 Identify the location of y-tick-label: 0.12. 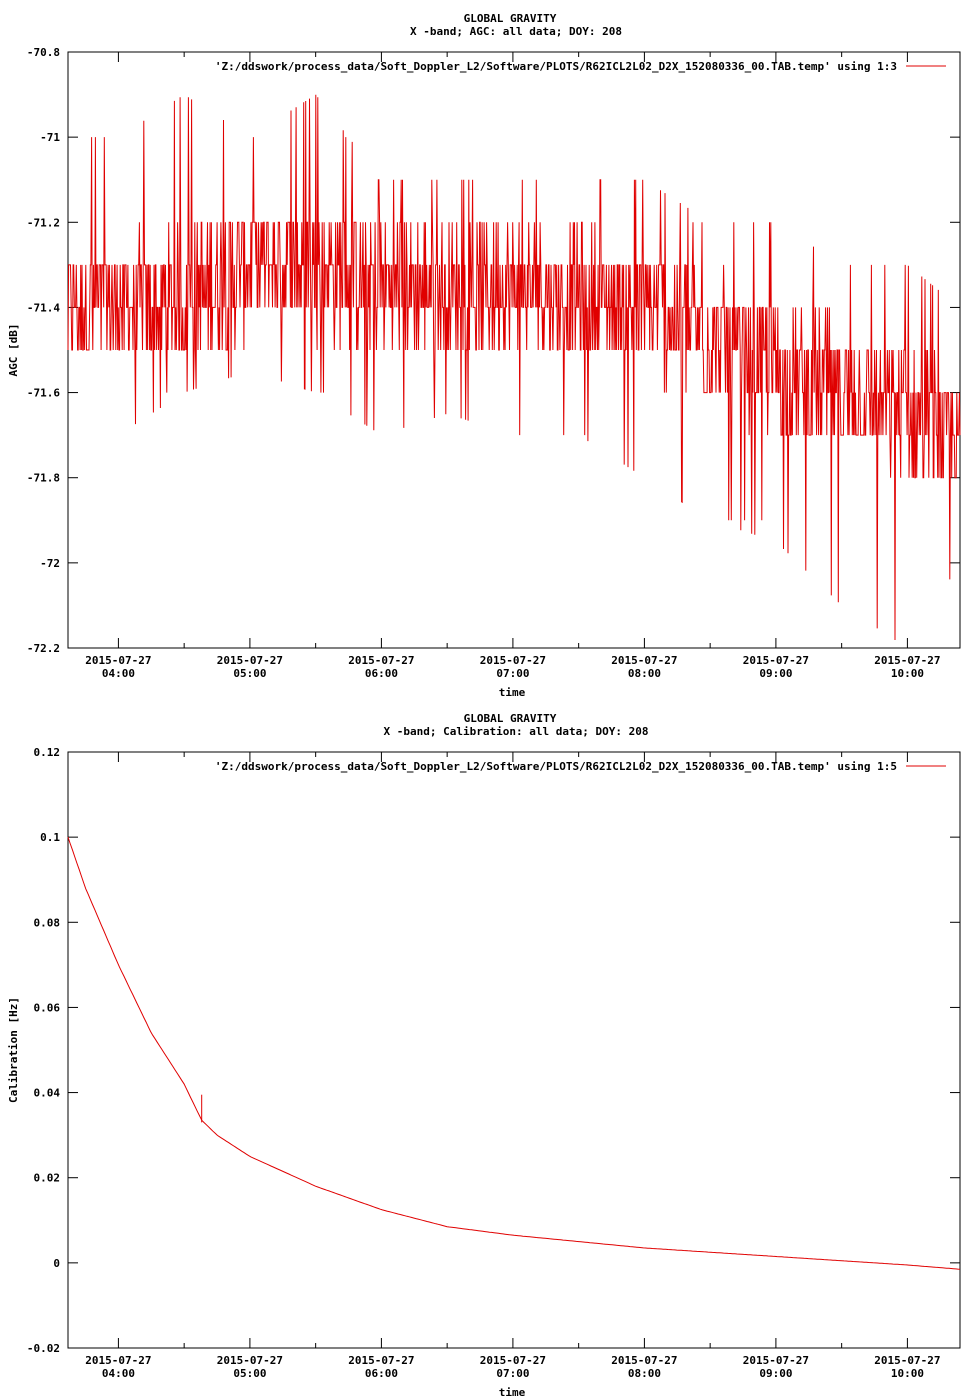
(47, 752).